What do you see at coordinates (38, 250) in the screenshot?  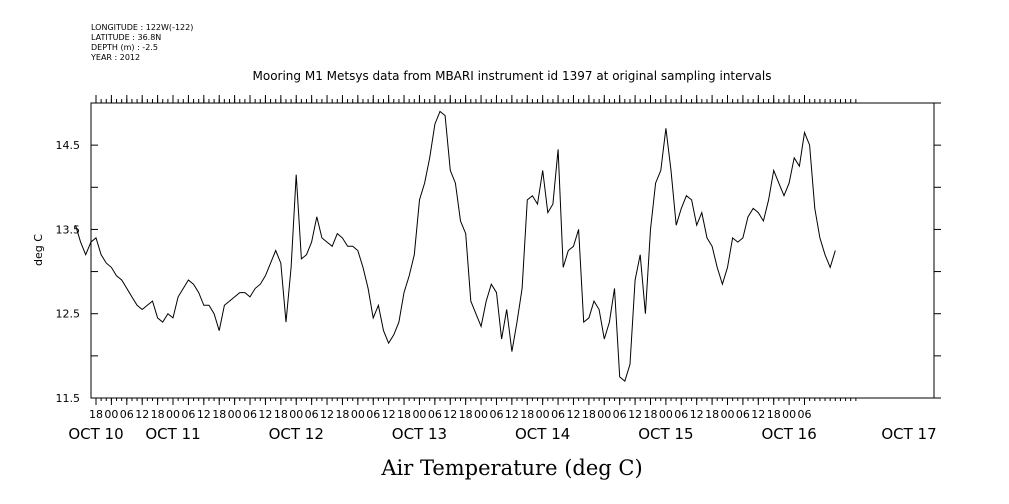 I see `y-axis-label: deg C` at bounding box center [38, 250].